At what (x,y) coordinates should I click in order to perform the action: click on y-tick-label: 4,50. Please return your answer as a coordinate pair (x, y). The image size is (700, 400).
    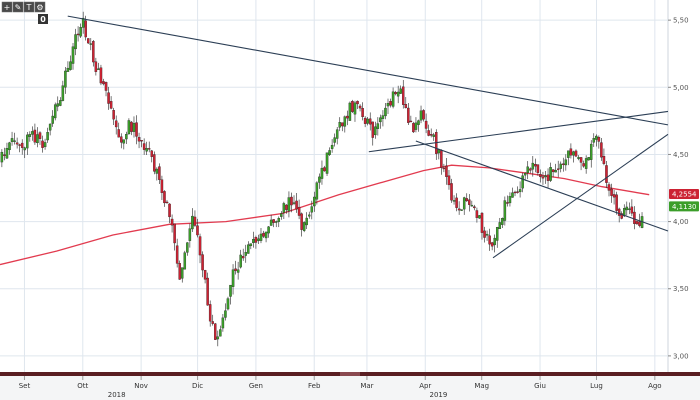
    Looking at the image, I should click on (681, 155).